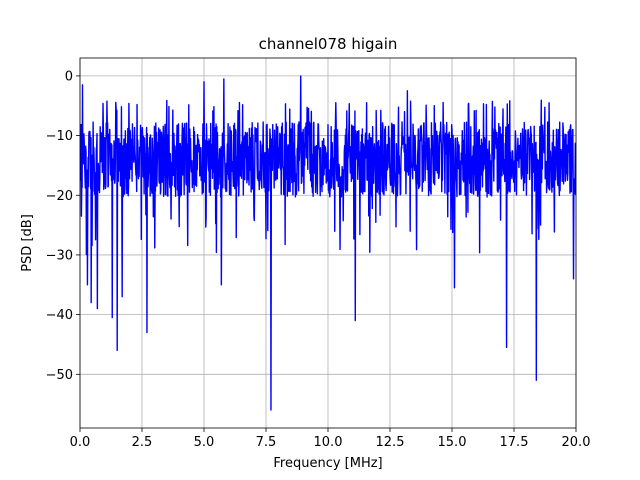 The width and height of the screenshot is (640, 480). What do you see at coordinates (59, 315) in the screenshot?
I see `y-tick-label: −40` at bounding box center [59, 315].